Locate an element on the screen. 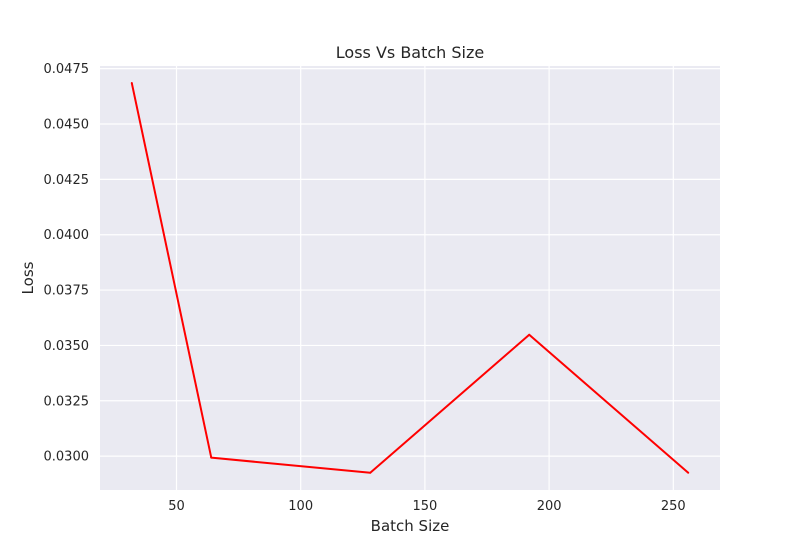  chart-title: Loss Vs Batch Size is located at coordinates (410, 52).